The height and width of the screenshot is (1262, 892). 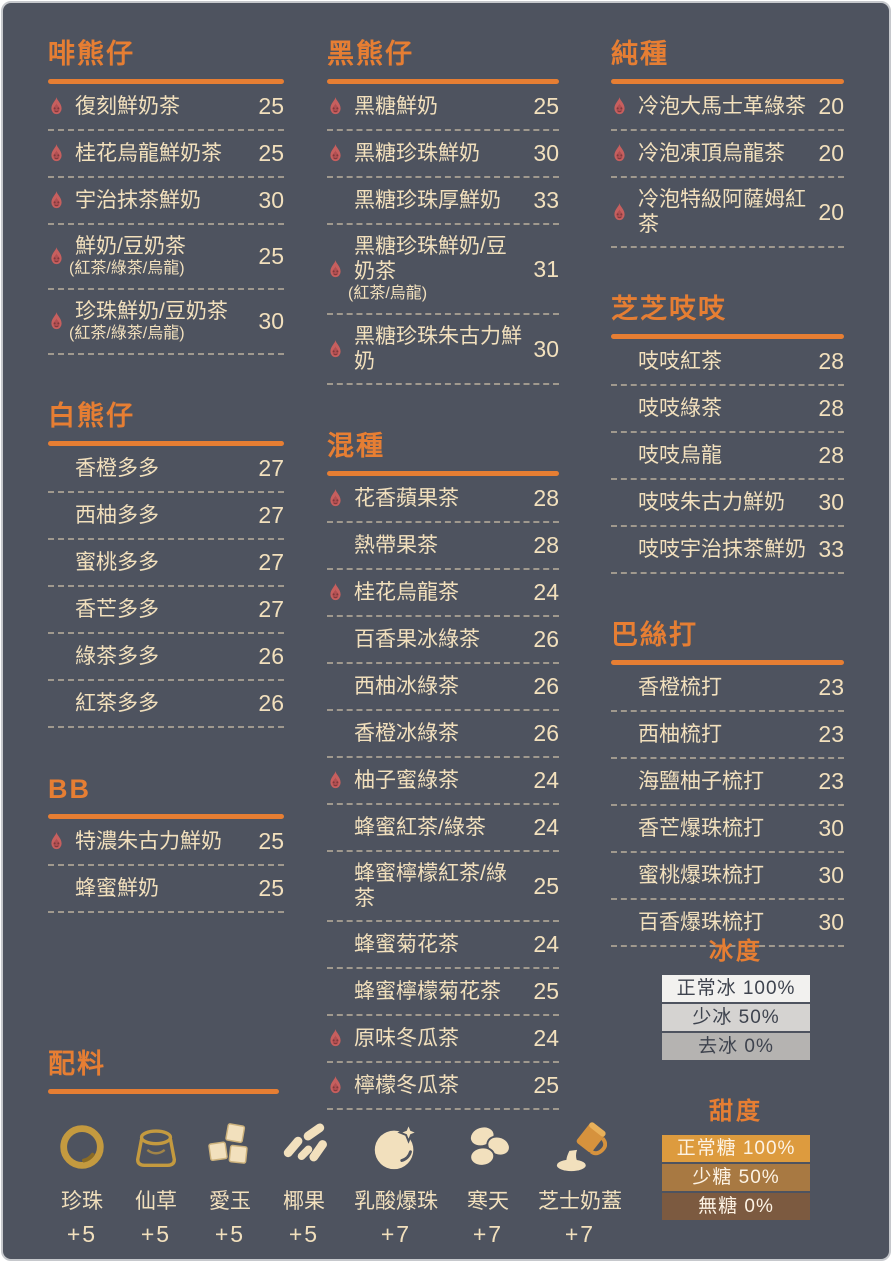 What do you see at coordinates (680, 687) in the screenshot?
I see `item-name: 香橙梳打` at bounding box center [680, 687].